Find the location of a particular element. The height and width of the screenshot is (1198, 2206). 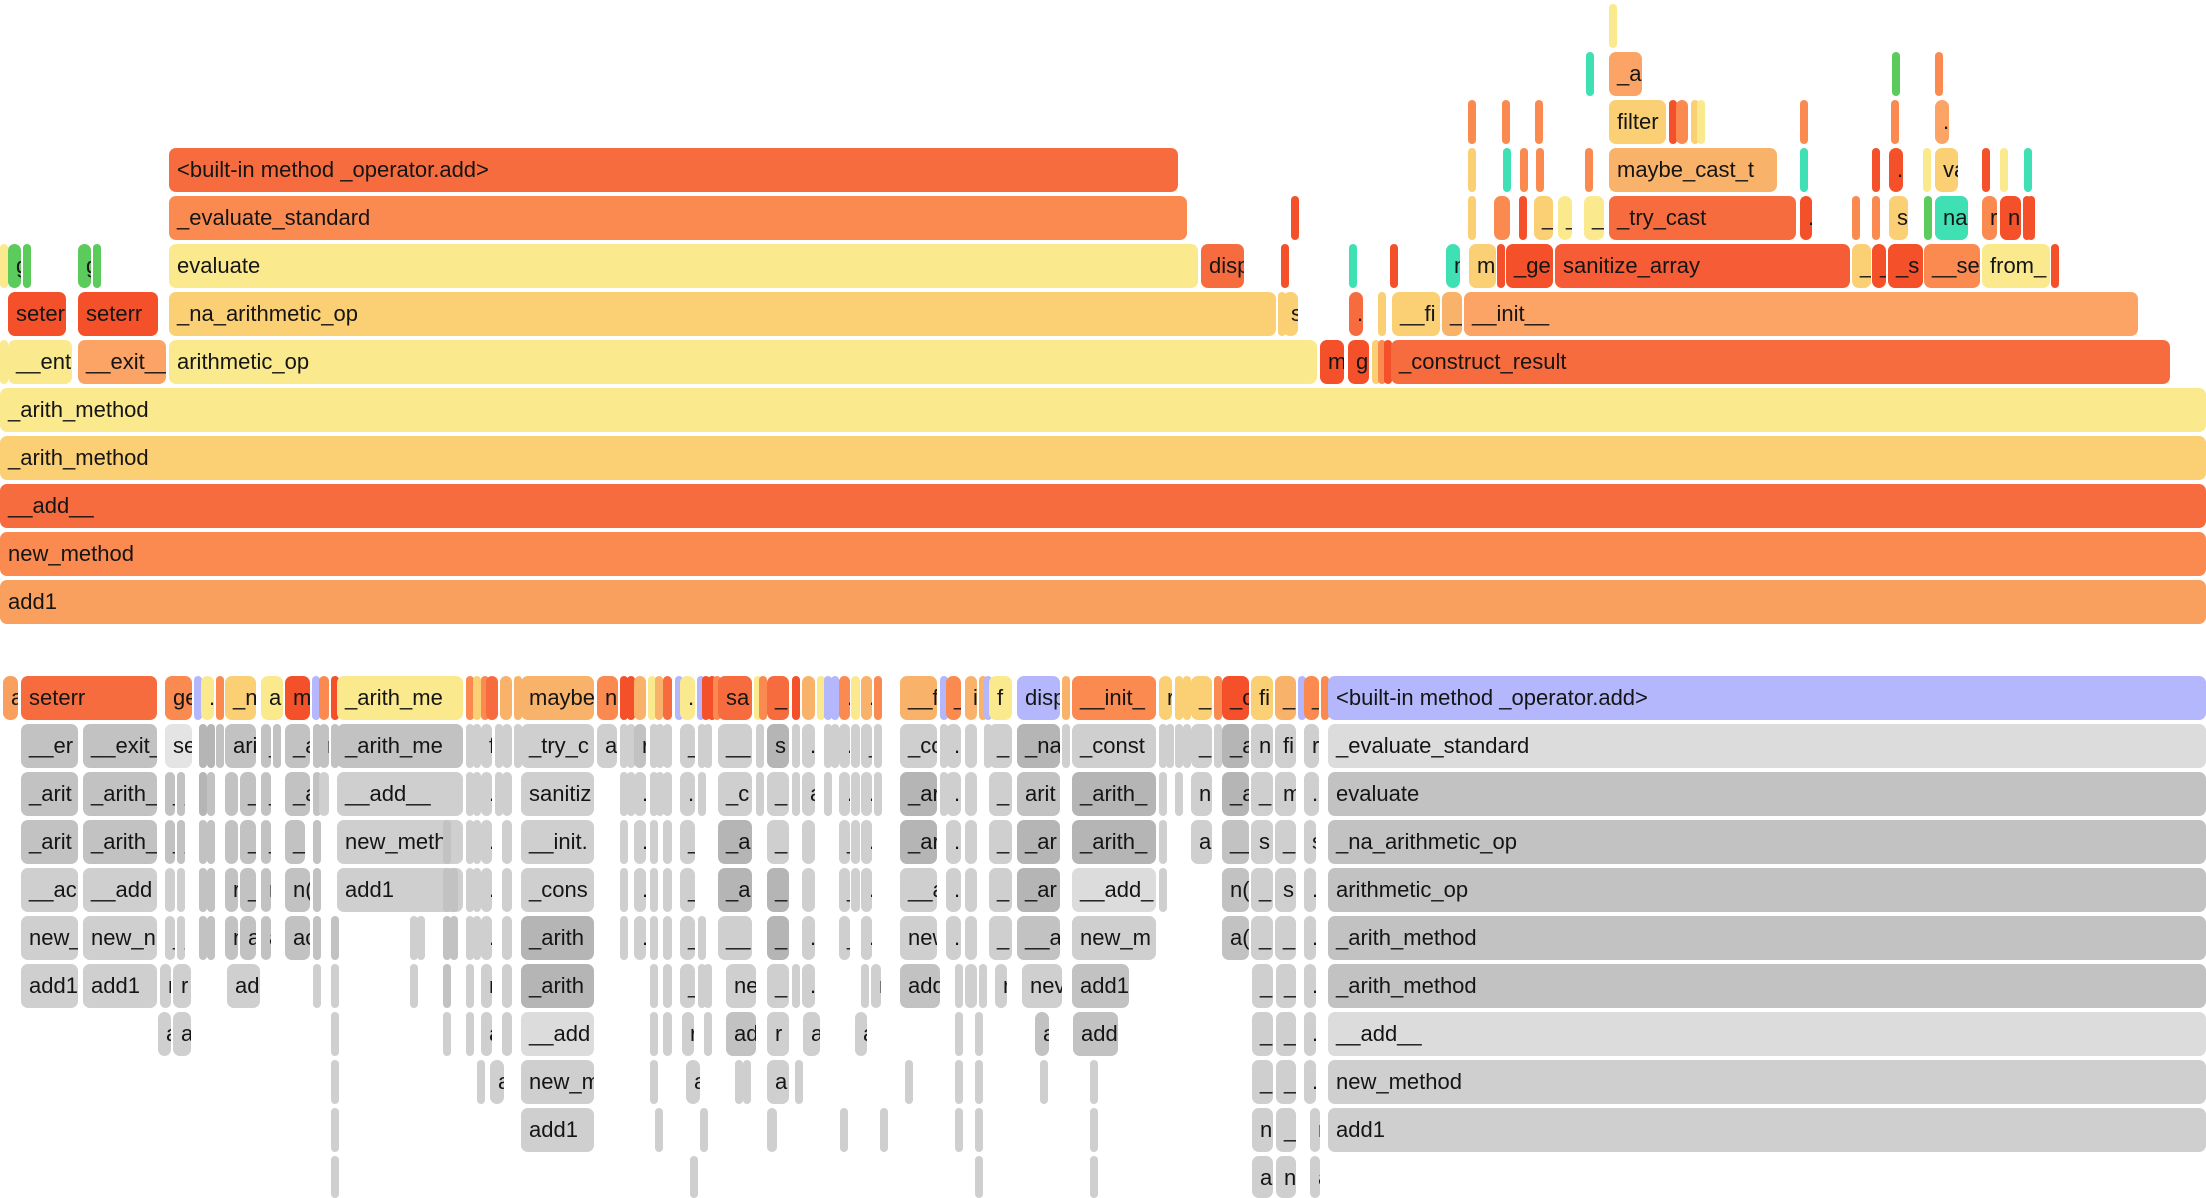

flame-bar: s is located at coordinates (1310, 842).